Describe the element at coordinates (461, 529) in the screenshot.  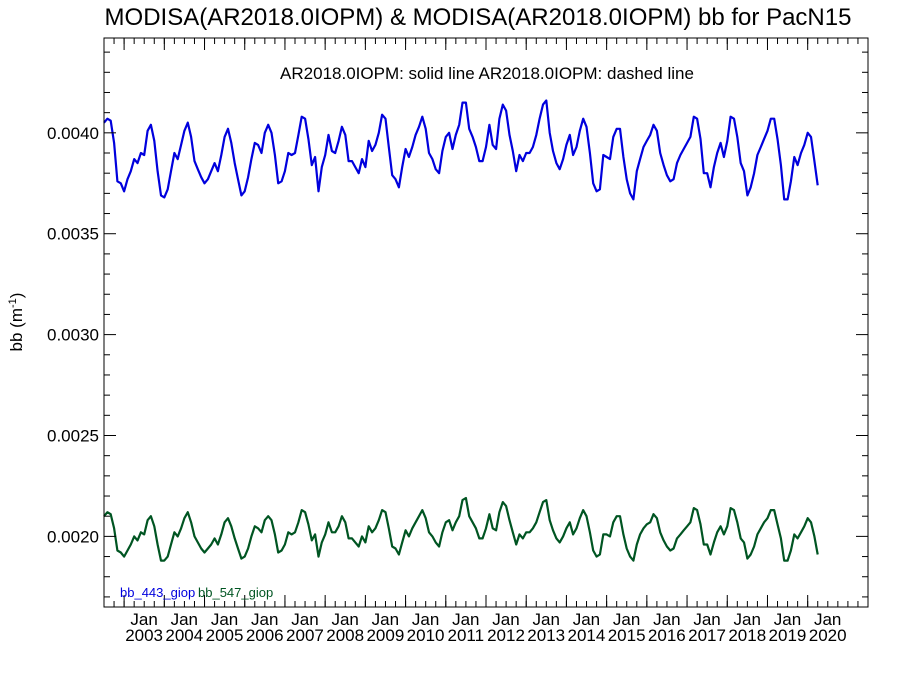
I see `series-line-bb-547-giop` at that location.